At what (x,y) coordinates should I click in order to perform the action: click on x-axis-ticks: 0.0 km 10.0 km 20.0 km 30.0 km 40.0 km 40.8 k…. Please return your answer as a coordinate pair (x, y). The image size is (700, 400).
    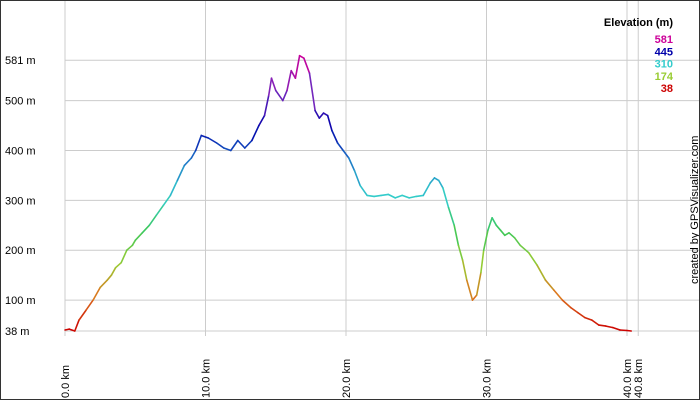
    Looking at the image, I should click on (352, 378).